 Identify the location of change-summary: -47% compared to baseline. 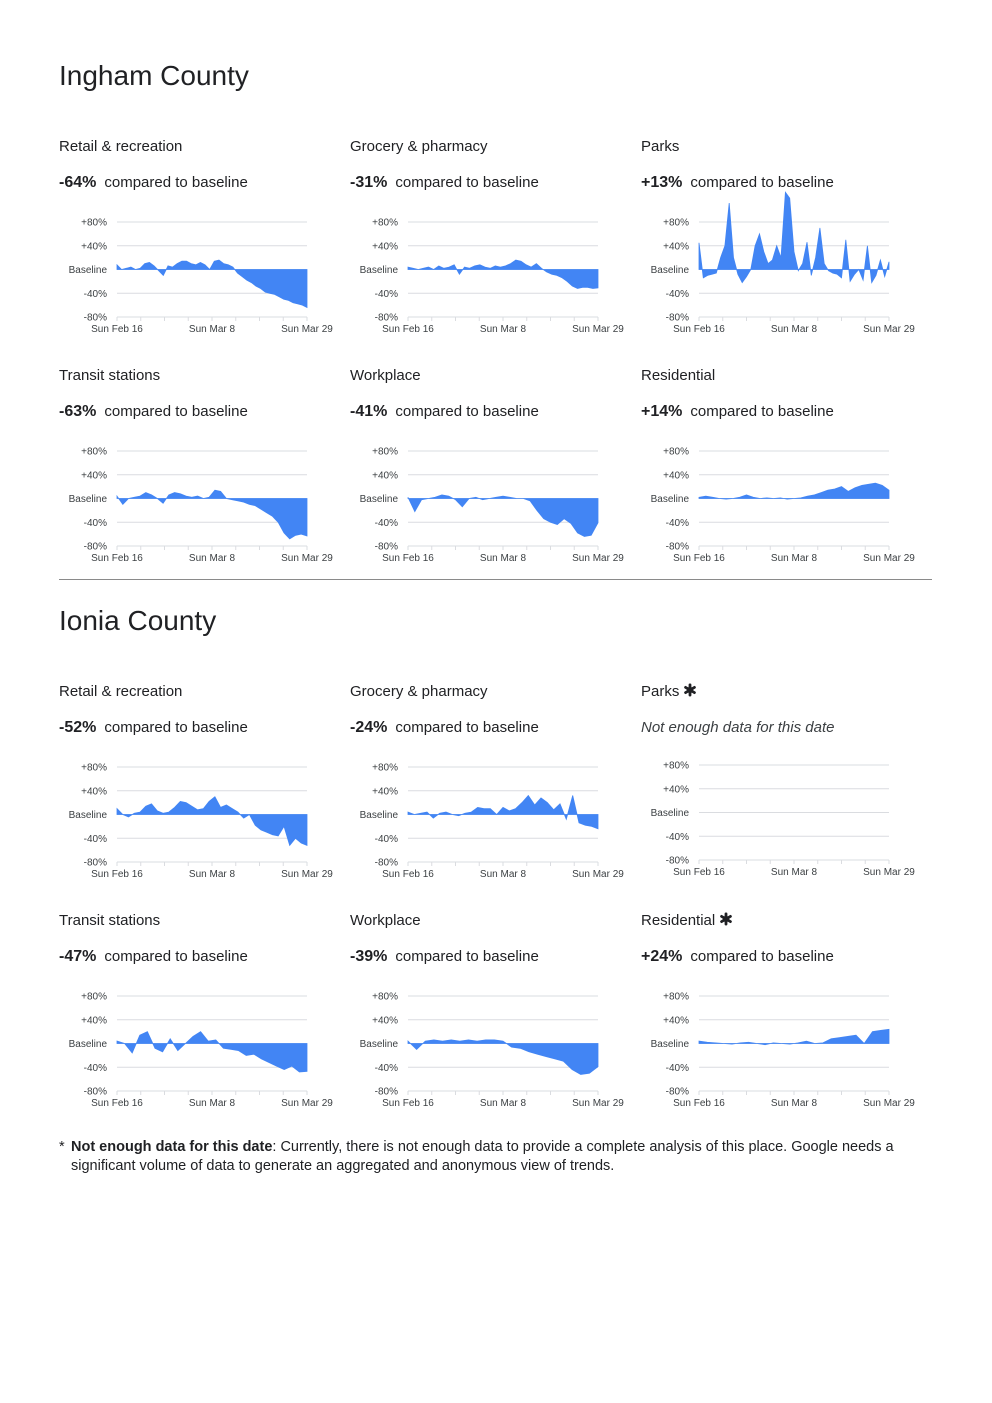
(153, 957).